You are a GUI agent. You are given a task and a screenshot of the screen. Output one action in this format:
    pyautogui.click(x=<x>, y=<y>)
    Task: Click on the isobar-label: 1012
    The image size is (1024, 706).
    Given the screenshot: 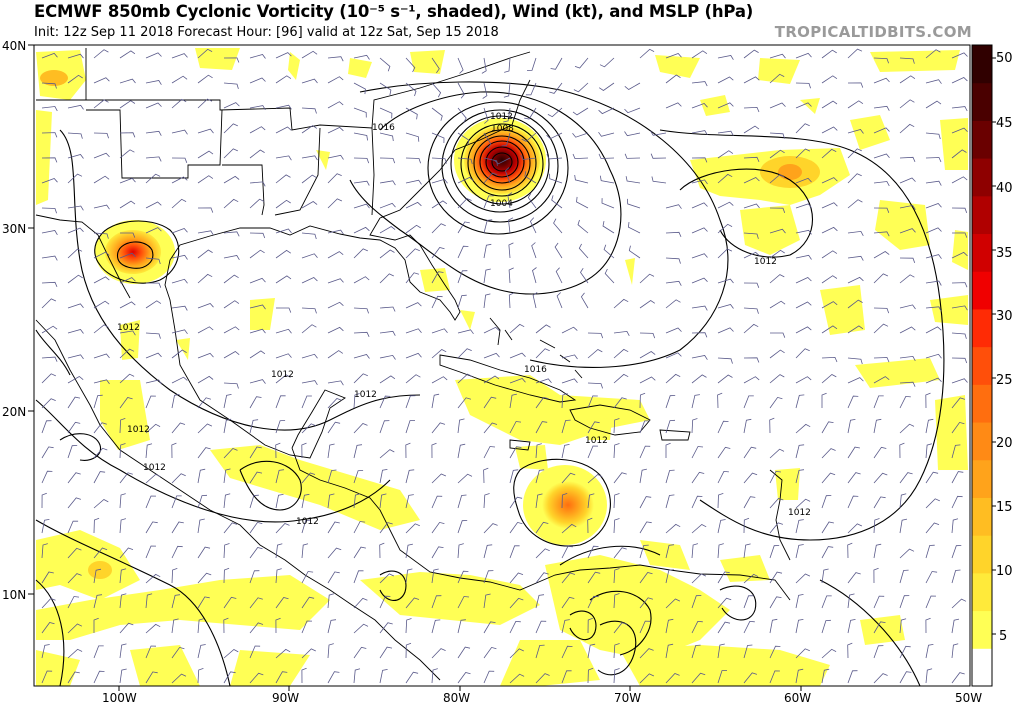 What is the action you would take?
    pyautogui.click(x=128, y=328)
    